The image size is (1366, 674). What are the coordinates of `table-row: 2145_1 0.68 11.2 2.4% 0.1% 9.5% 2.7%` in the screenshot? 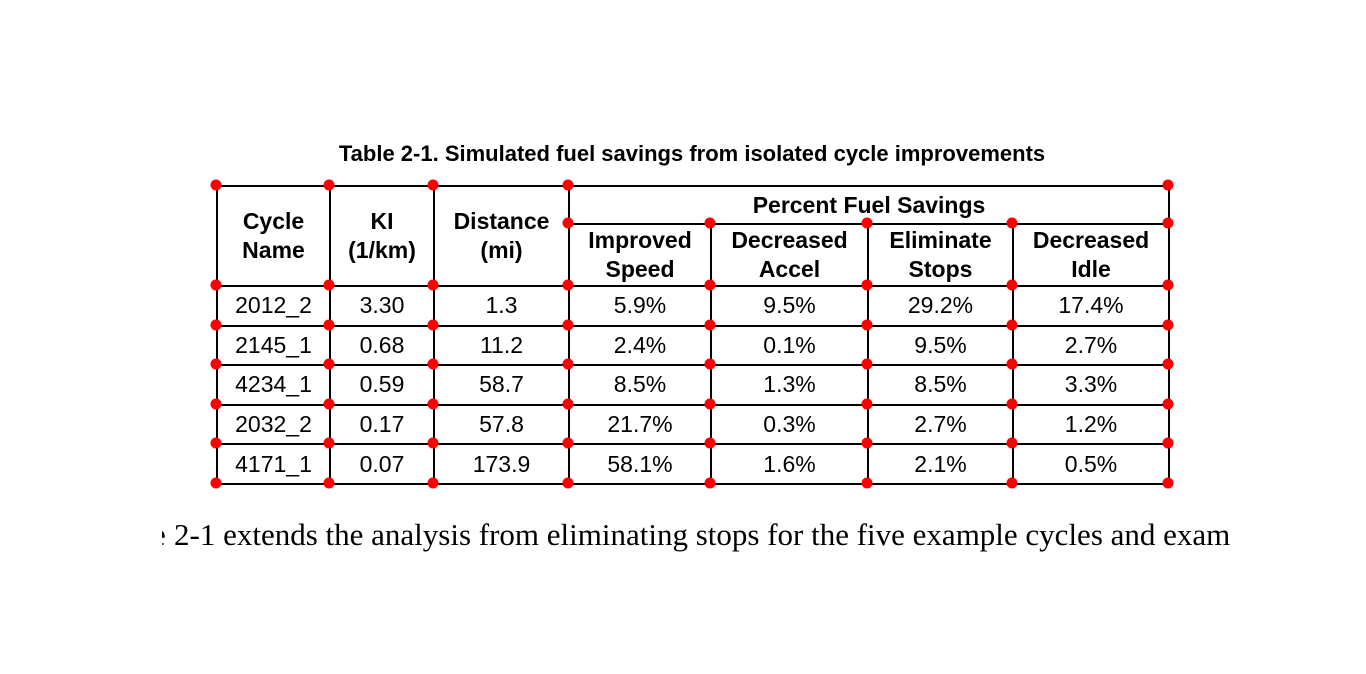 It's located at (693, 345).